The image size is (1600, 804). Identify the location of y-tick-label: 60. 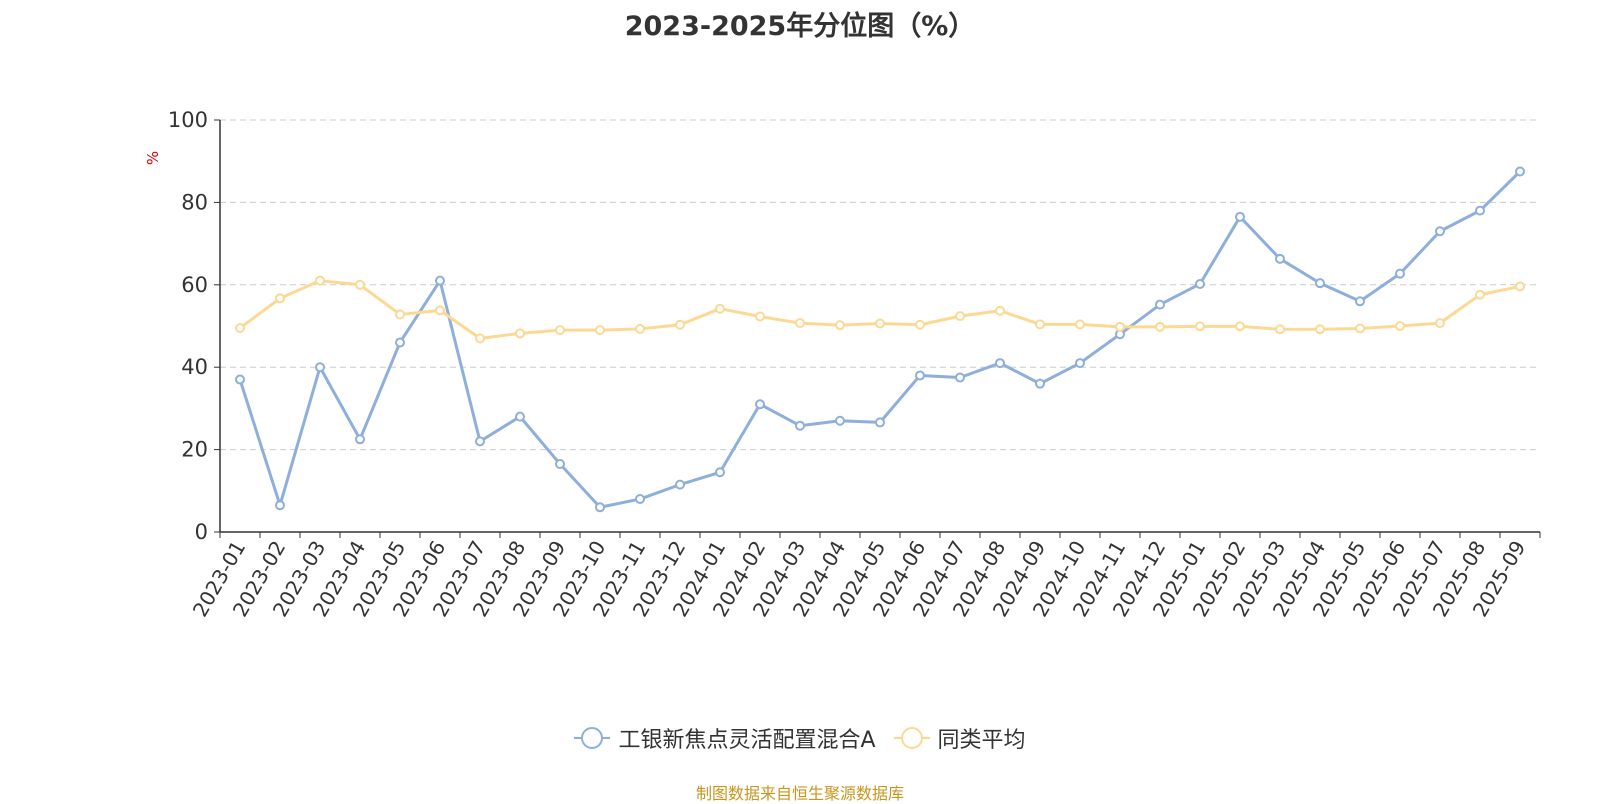
(194, 285).